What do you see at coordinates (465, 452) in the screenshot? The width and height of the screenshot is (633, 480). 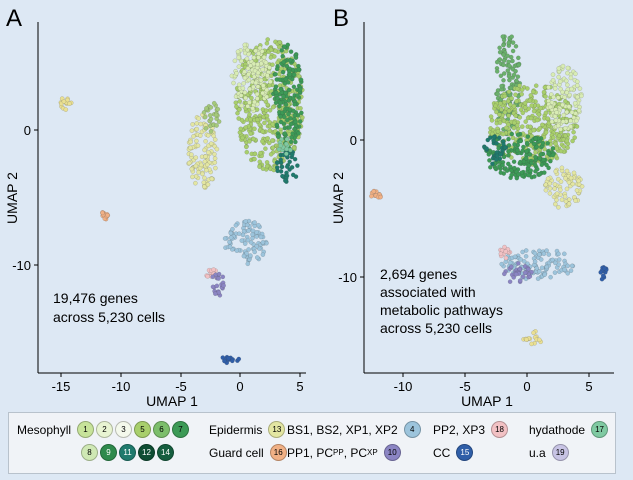 I see `legend-badge: 15` at bounding box center [465, 452].